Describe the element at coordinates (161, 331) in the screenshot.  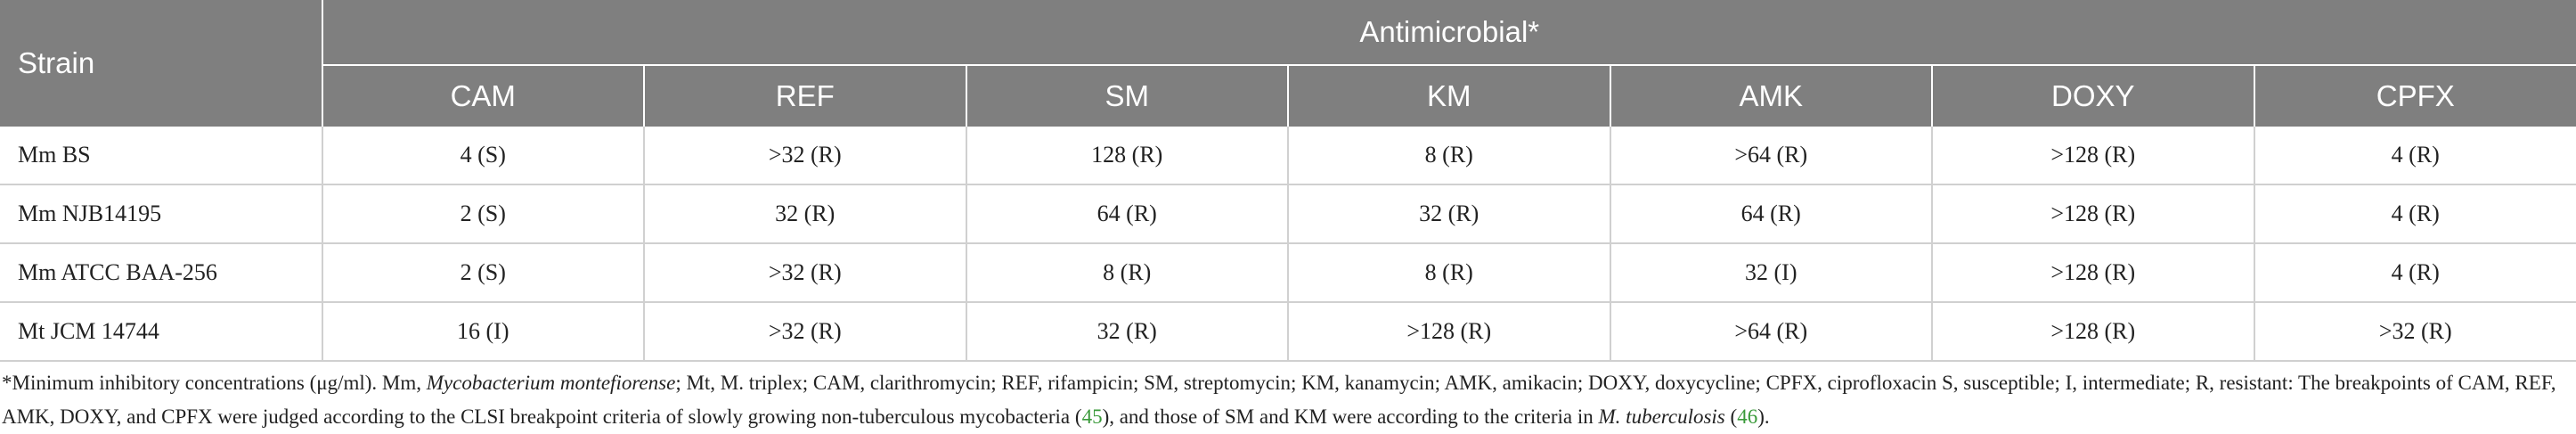
I see `table-cell: Mt JCM 14744` at that location.